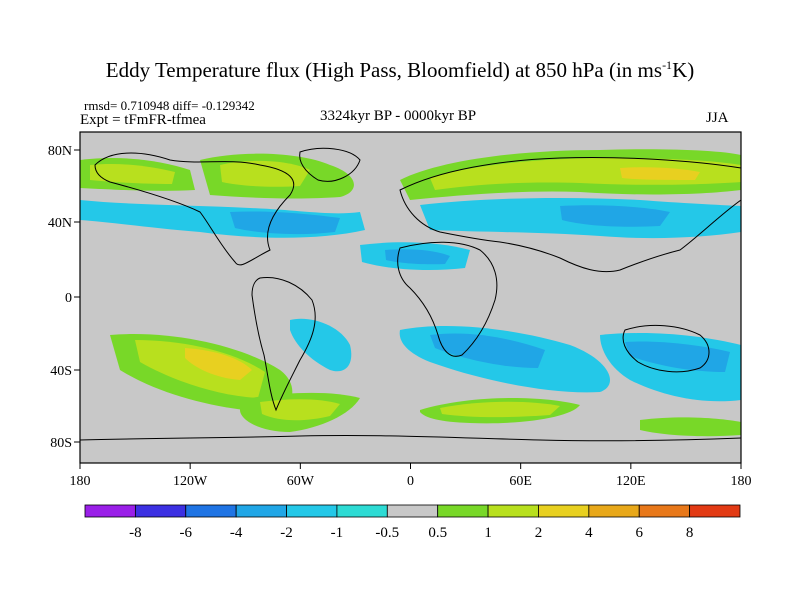 This screenshot has height=600, width=800. Describe the element at coordinates (387, 533) in the screenshot. I see `colorbar-label: -0.5` at that location.